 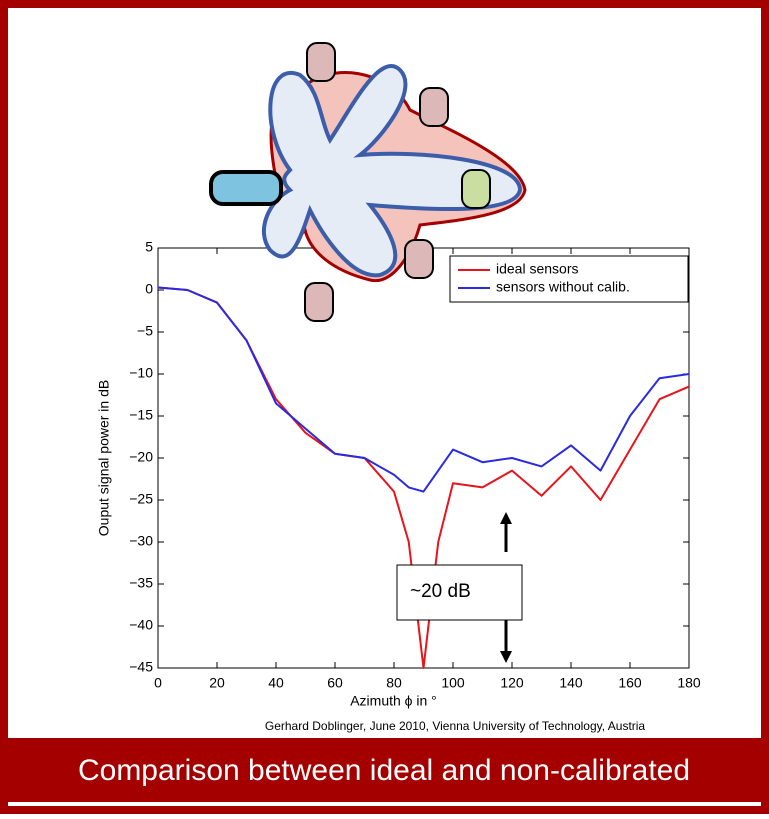 I want to click on x-tick-label: 120, so click(x=512, y=683).